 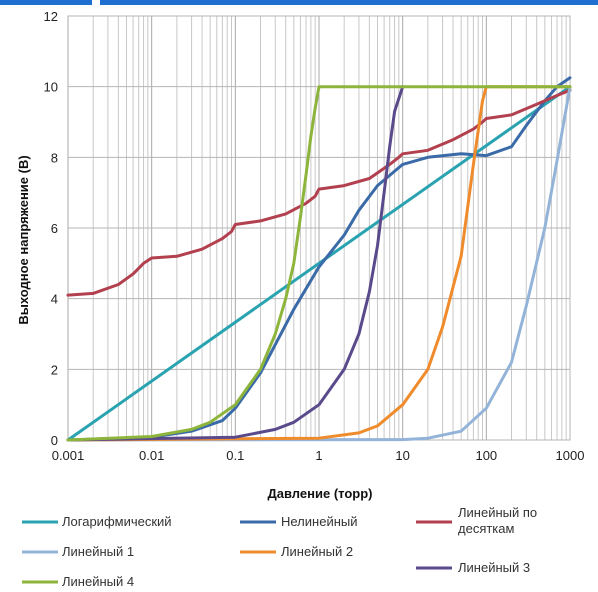 What do you see at coordinates (51, 87) in the screenshot?
I see `y-tick-label: 10` at bounding box center [51, 87].